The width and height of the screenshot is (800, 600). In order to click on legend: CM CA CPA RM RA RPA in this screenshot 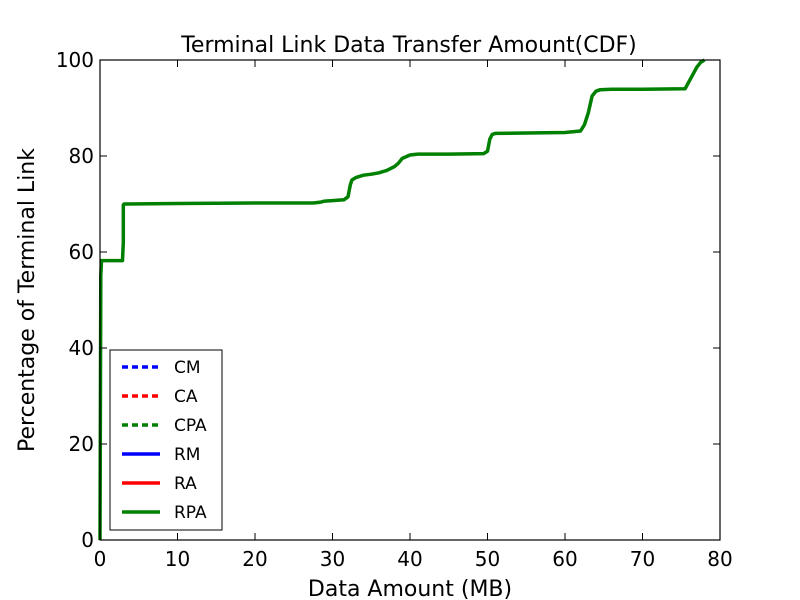, I will do `click(166, 440)`.